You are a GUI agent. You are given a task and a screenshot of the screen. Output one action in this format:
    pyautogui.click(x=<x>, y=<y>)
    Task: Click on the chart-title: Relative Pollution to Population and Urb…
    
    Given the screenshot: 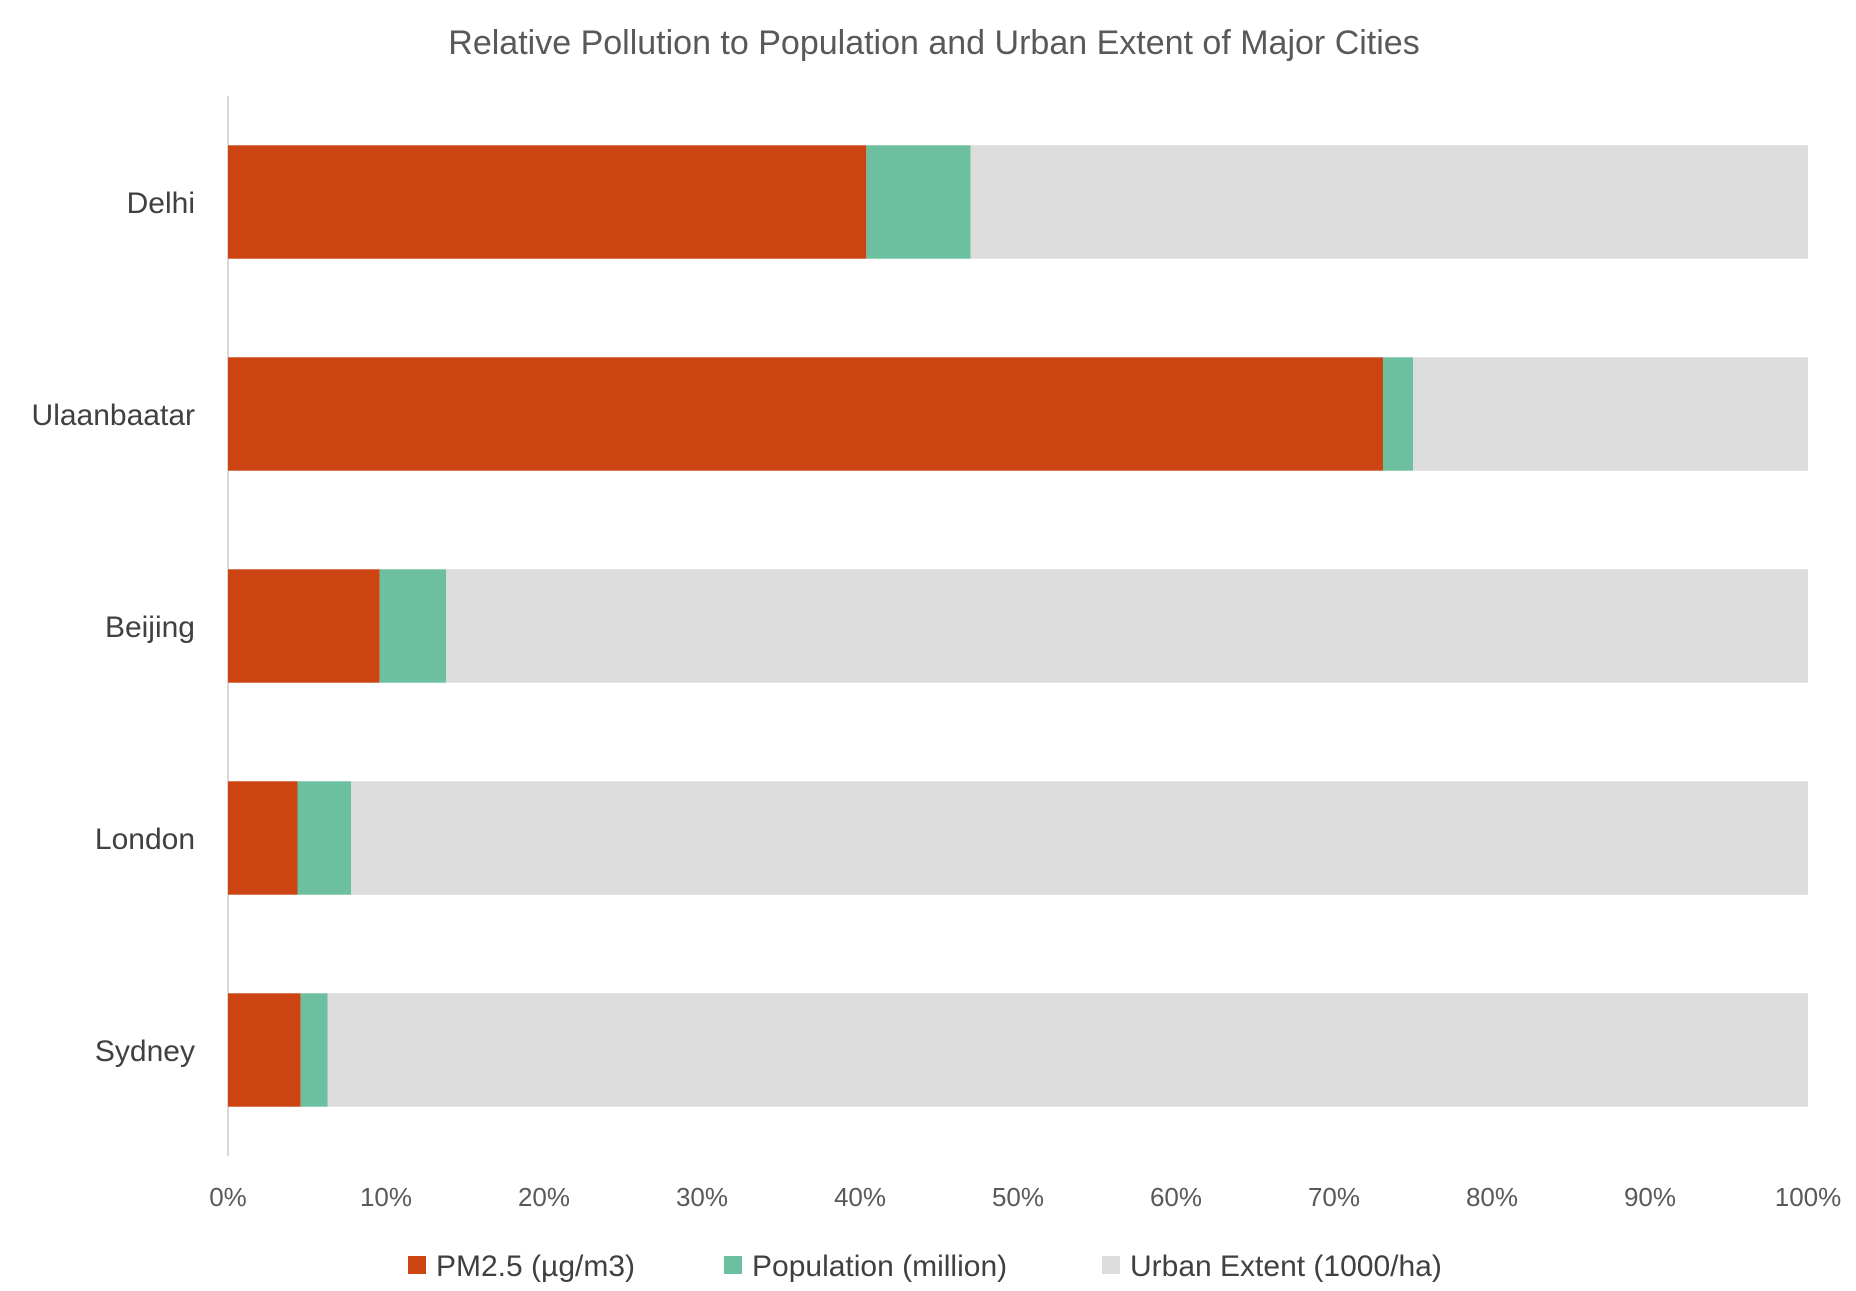 What is the action you would take?
    pyautogui.click(x=933, y=43)
    